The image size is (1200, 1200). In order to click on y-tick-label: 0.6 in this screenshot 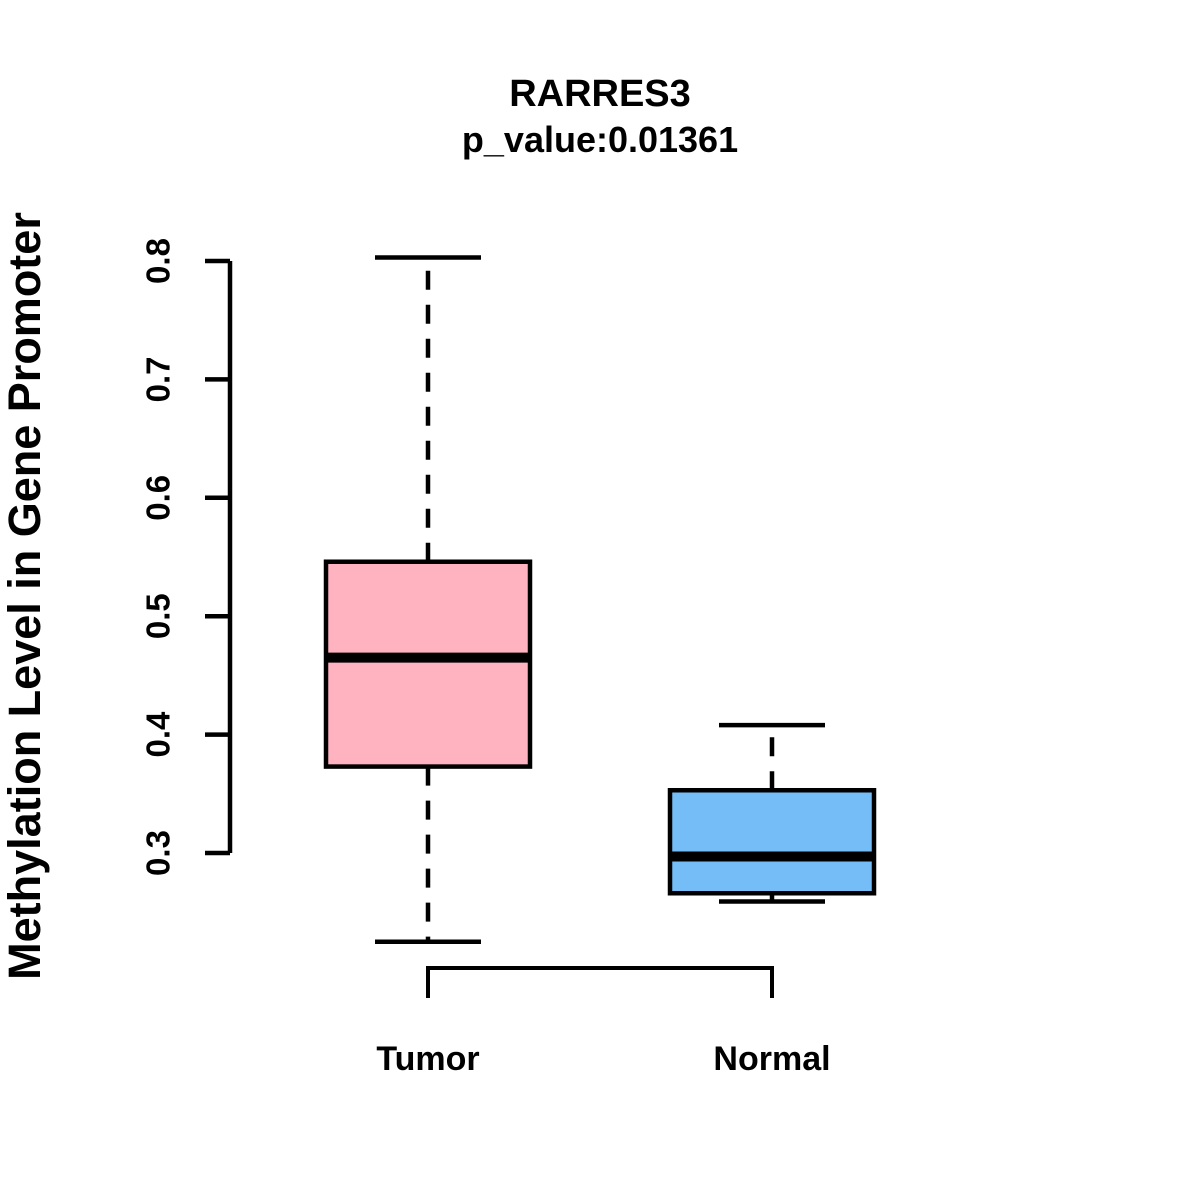, I will do `click(158, 498)`.